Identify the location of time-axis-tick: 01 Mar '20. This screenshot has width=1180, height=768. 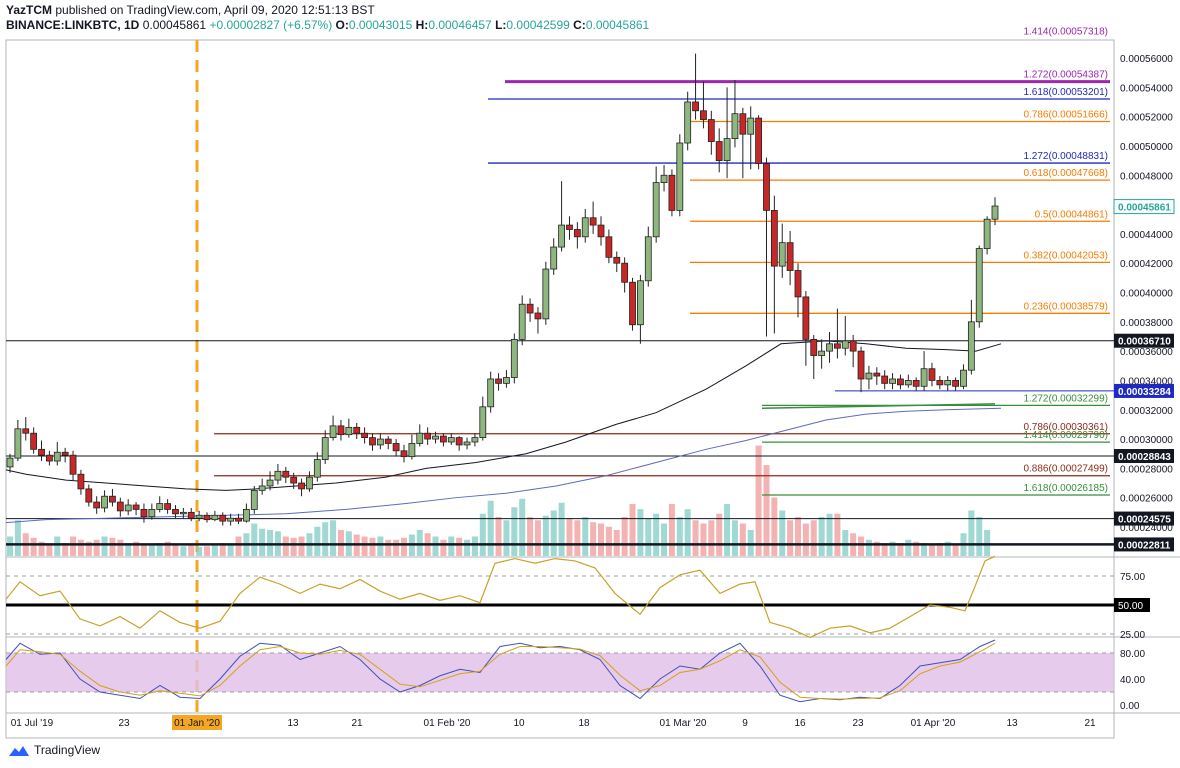
(683, 723).